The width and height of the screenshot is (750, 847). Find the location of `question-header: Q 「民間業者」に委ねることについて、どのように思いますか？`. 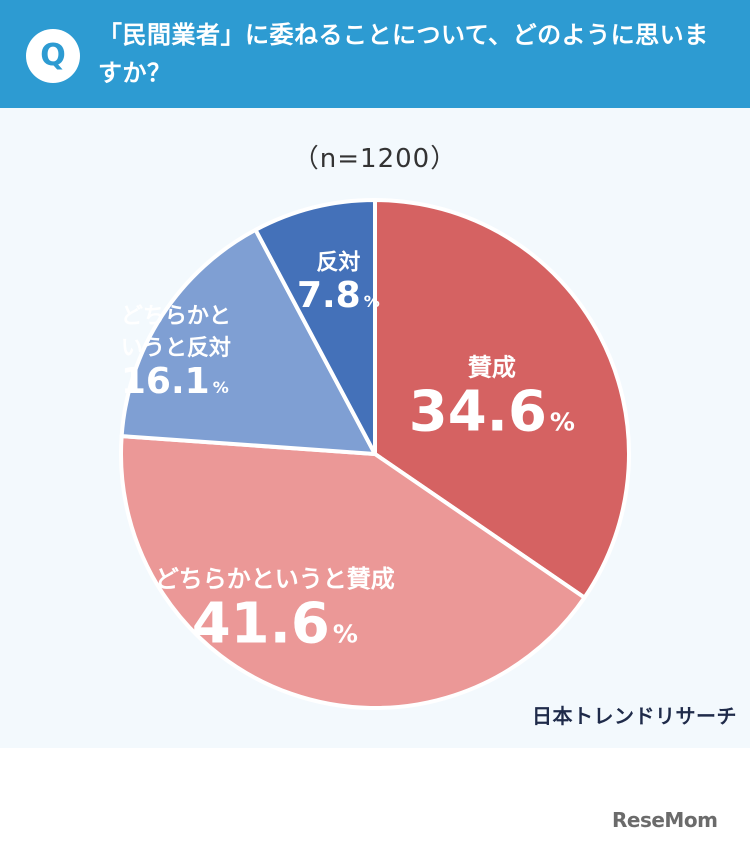

question-header: Q 「民間業者」に委ねることについて、どのように思いますか？ is located at coordinates (375, 54).